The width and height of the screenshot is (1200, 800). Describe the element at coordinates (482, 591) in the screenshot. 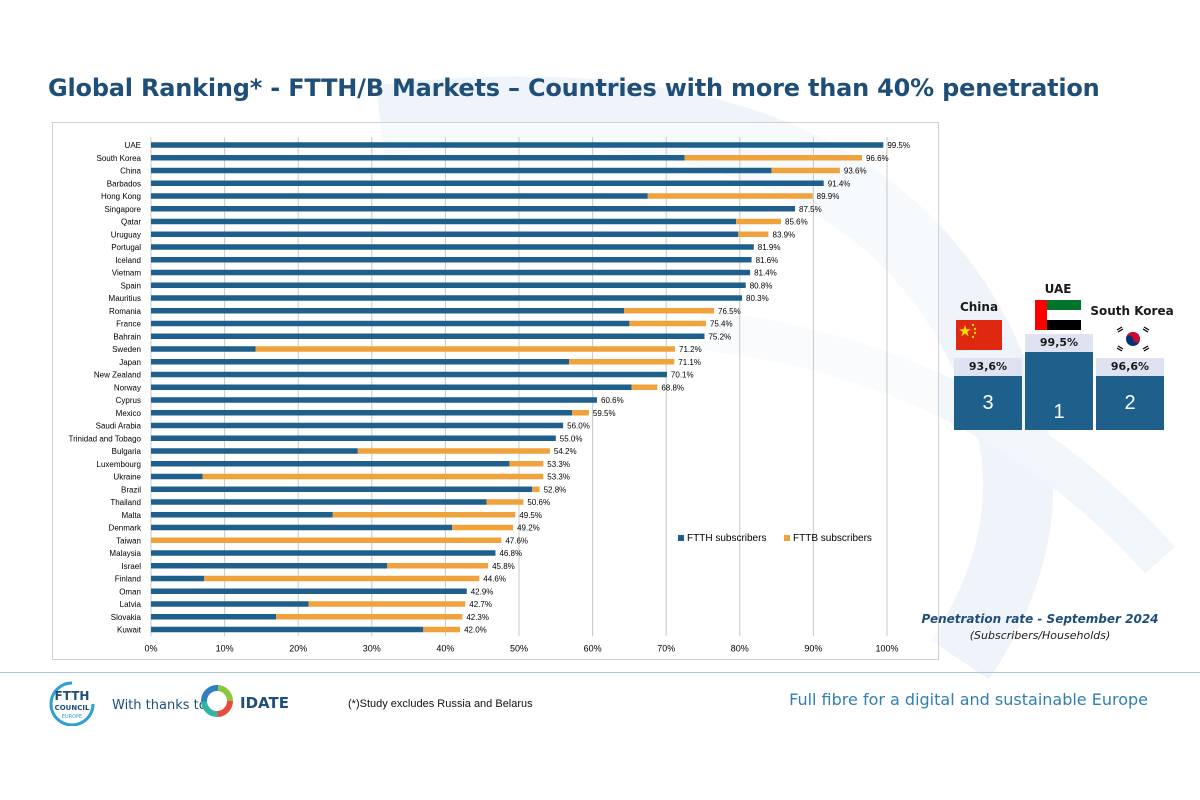

I see `data-label: 42.9%` at that location.